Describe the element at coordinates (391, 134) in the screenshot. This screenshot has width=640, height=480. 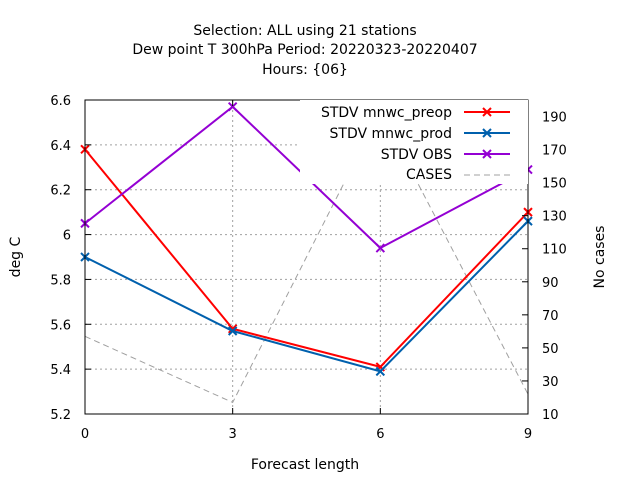
I see `legend-label-2: STDV mnwc_prod` at that location.